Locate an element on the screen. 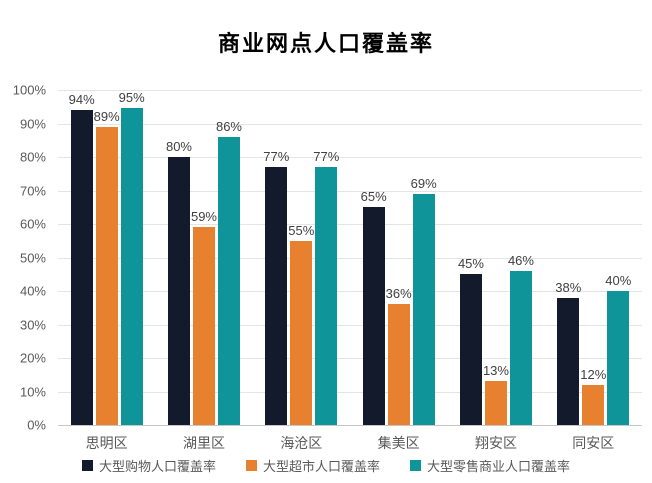 This screenshot has height=483, width=652. legend: 大型购物人口覆盖率 大型超市人口覆盖率 大型零售商业人口覆盖率 is located at coordinates (326, 465).